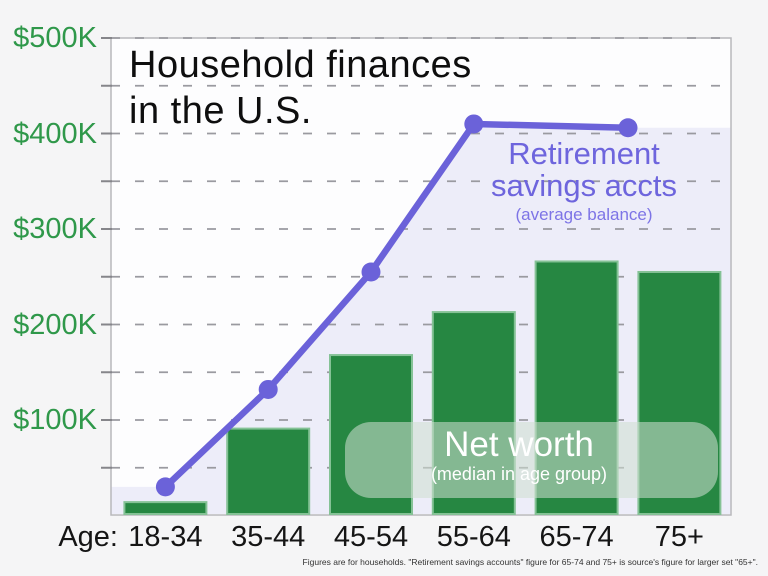 The width and height of the screenshot is (768, 576). I want to click on y-axis-label-$200K: $200K, so click(55, 324).